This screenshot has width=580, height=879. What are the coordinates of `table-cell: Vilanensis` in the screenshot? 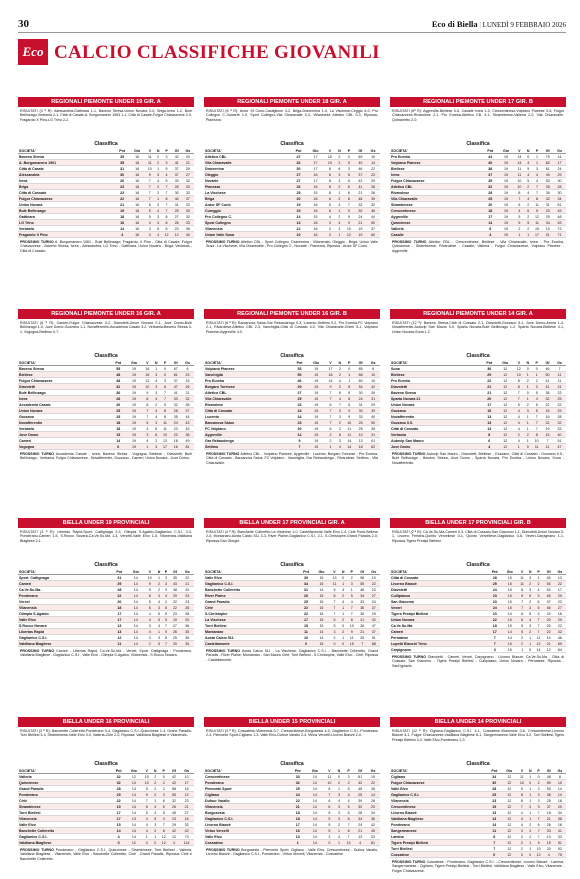 It's located at (438, 800).